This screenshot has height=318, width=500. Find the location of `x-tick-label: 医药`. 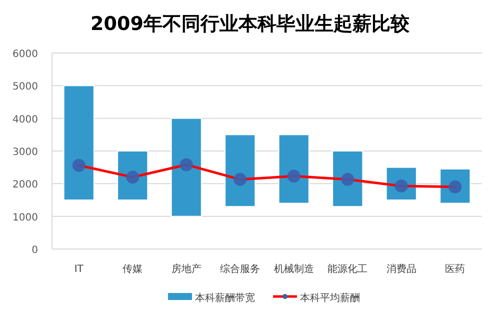

x-tick-label: 医药 is located at coordinates (455, 269).